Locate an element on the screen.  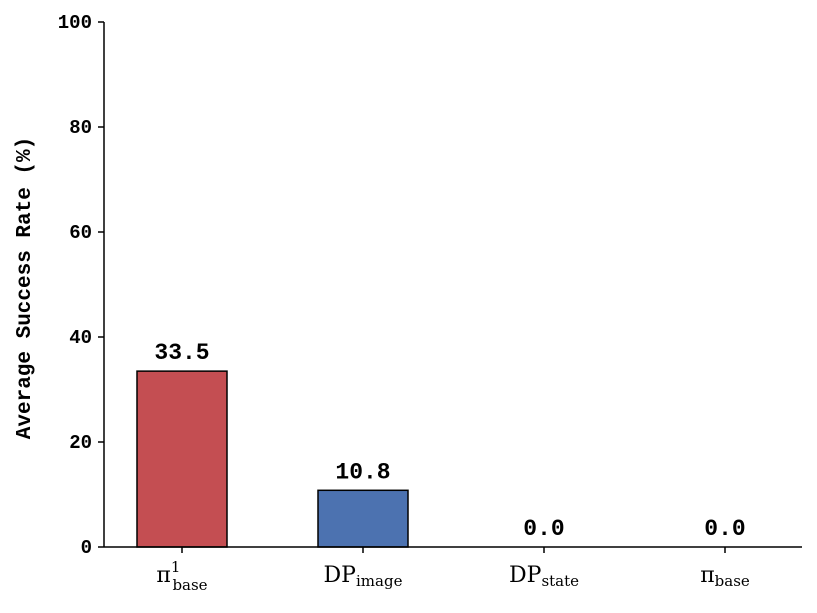
value-label-1: 10.8 is located at coordinates (362, 472).